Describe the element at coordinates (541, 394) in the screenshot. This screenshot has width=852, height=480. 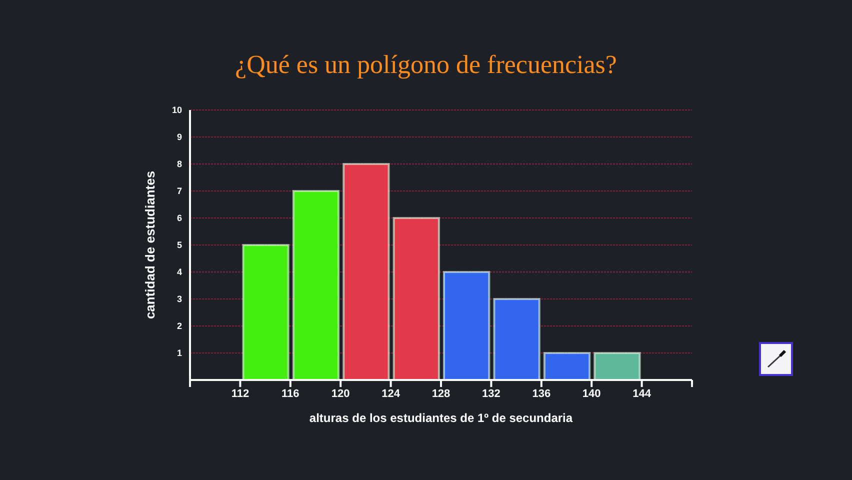
I see `x-tick-label: 136` at that location.